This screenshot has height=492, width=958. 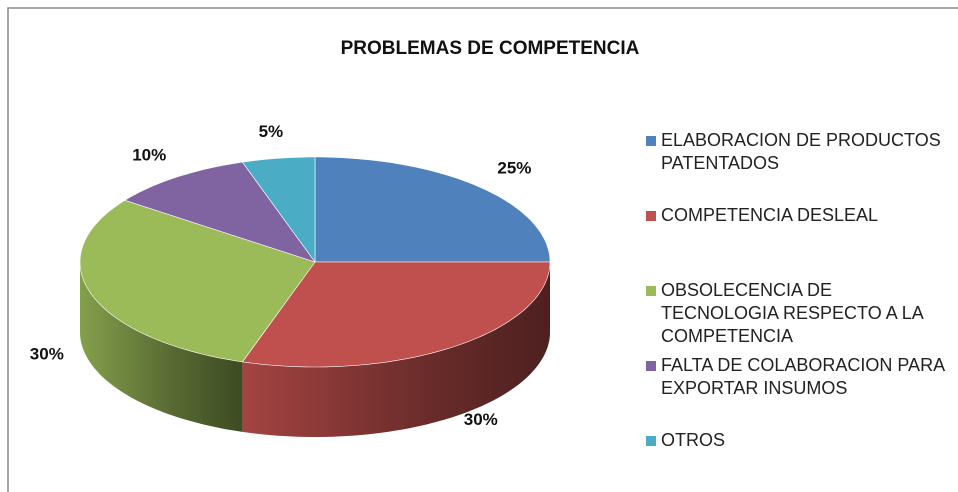 I want to click on legend-label: ELABORACION DE PRODUCTOS PATENTADOS, so click(x=801, y=151).